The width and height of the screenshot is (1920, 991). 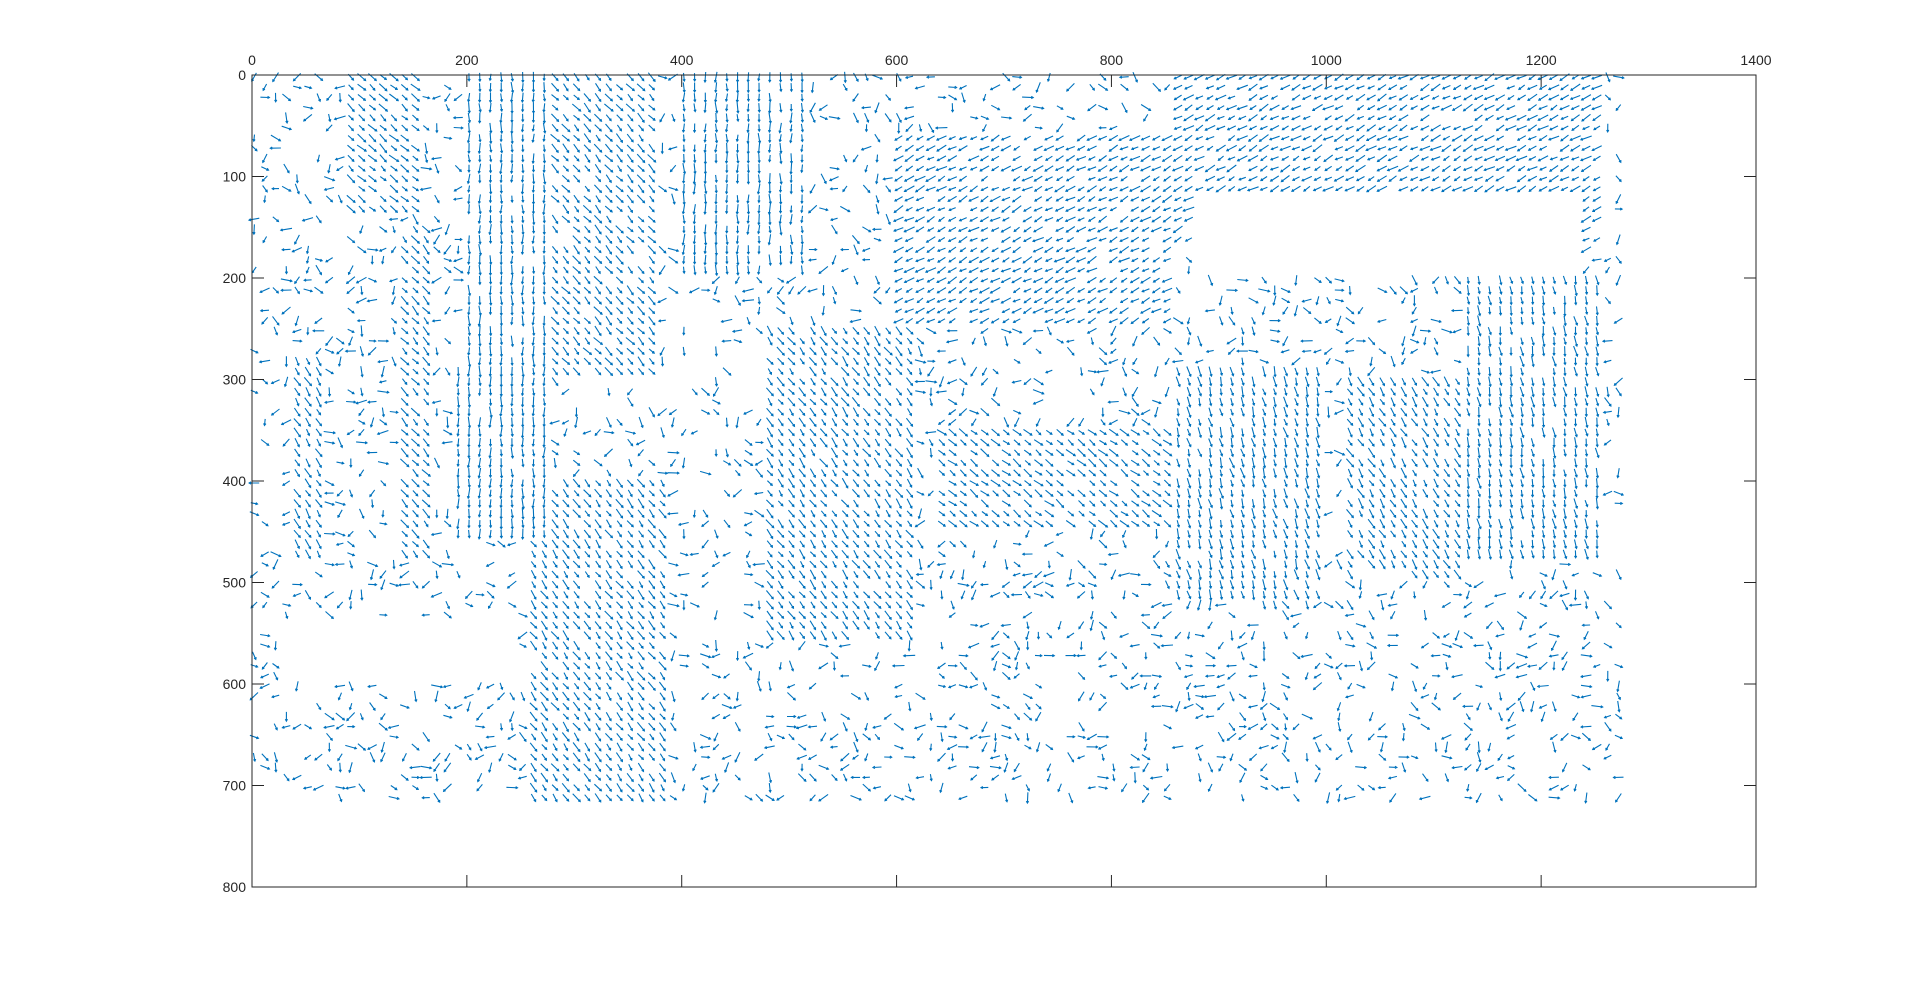 I want to click on y-tick-label: 500, so click(x=235, y=583).